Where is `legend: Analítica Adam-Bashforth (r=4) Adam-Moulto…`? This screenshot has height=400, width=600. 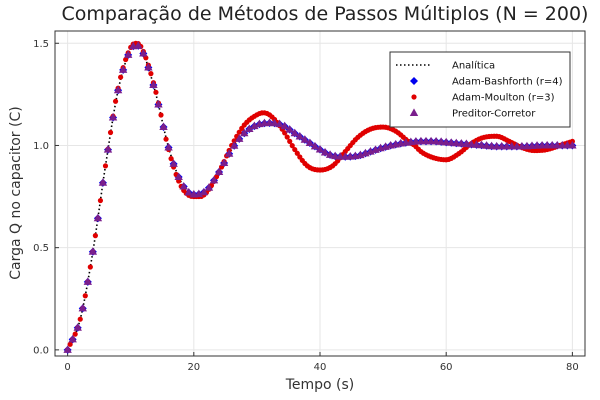 legend: Analítica Adam-Bashforth (r=4) Adam-Moulto… is located at coordinates (480, 89).